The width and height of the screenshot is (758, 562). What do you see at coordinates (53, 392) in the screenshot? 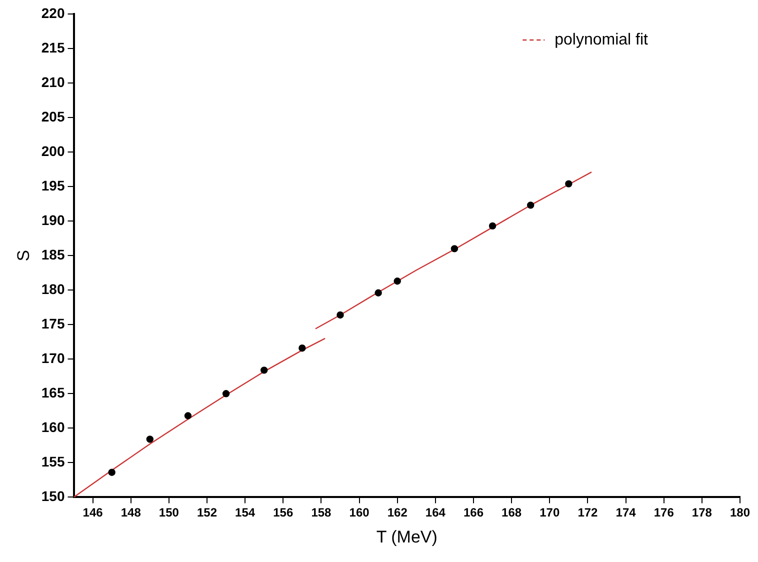
I see `y-tick-label: 165` at bounding box center [53, 392].